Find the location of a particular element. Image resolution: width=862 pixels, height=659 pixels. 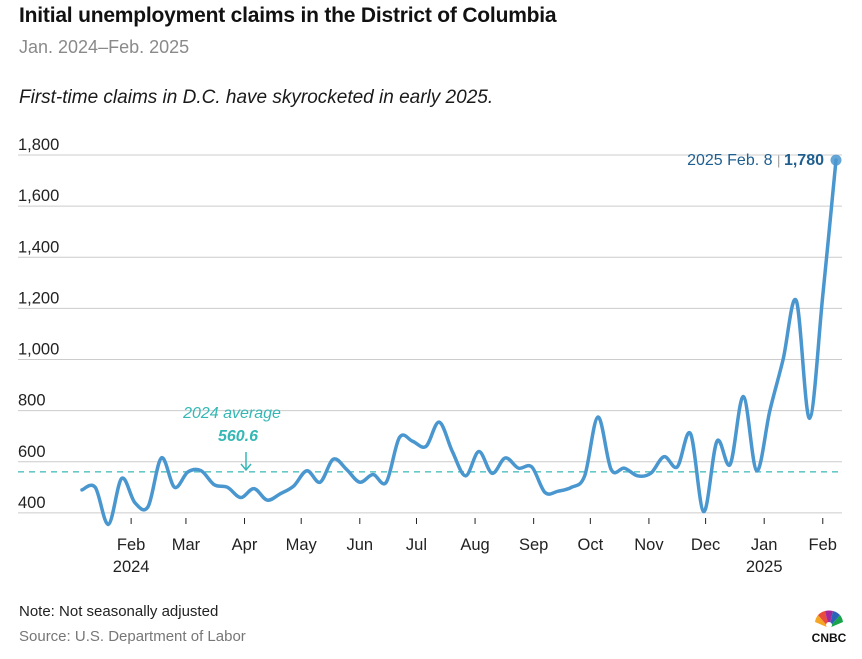

last-point-label: 2025 Feb. 8 | 1,780 is located at coordinates (755, 160).